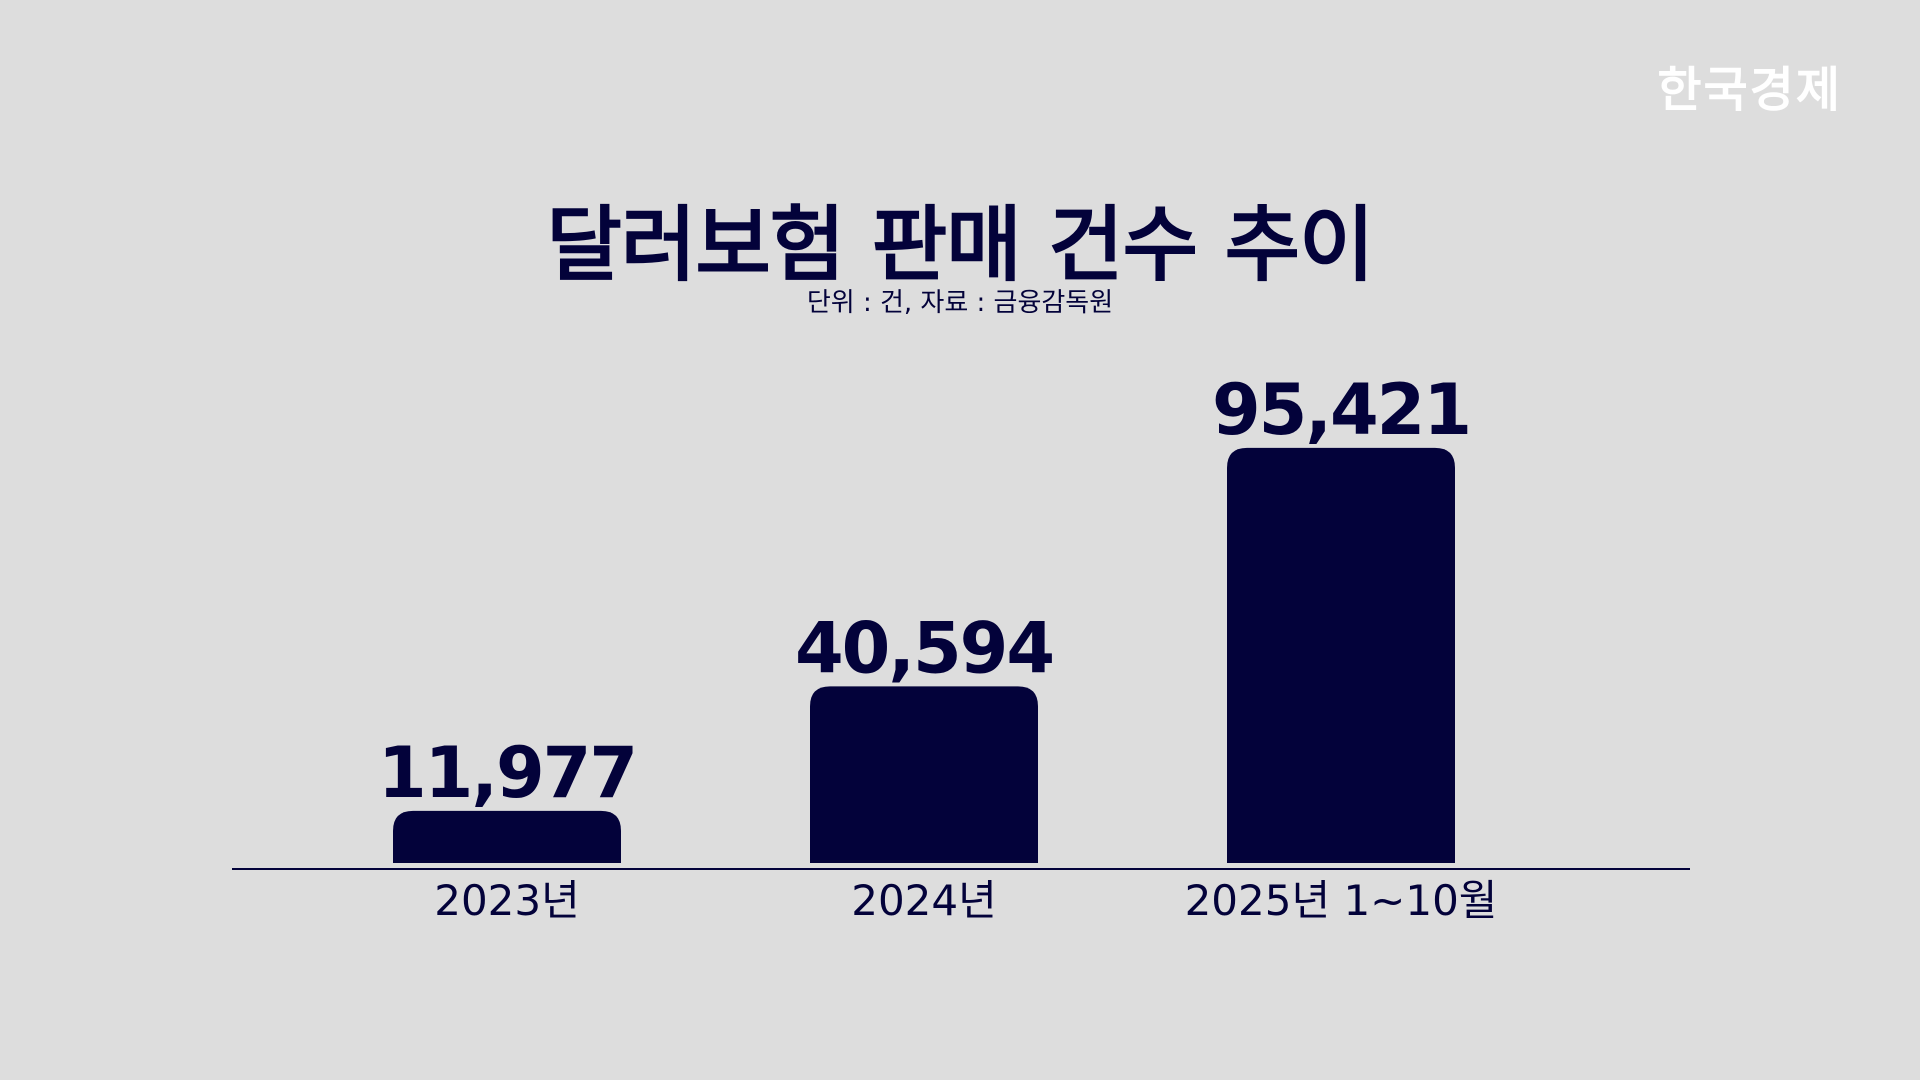 This screenshot has width=1920, height=1080. Describe the element at coordinates (1749, 90) in the screenshot. I see `brand-logo: 한국경제` at that location.